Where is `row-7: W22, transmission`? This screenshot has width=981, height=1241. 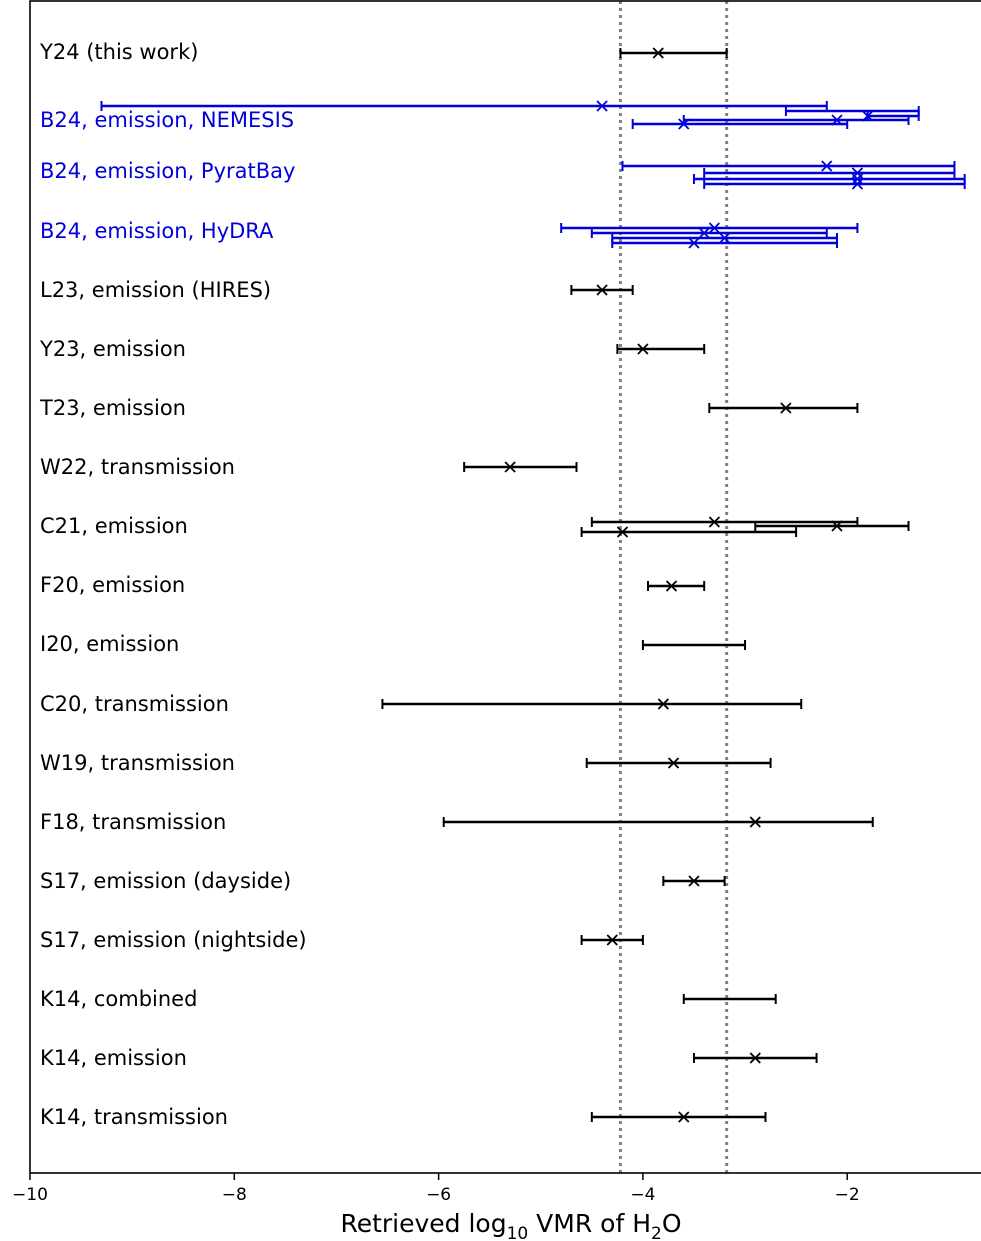
row-7: W22, transmission is located at coordinates (309, 467).